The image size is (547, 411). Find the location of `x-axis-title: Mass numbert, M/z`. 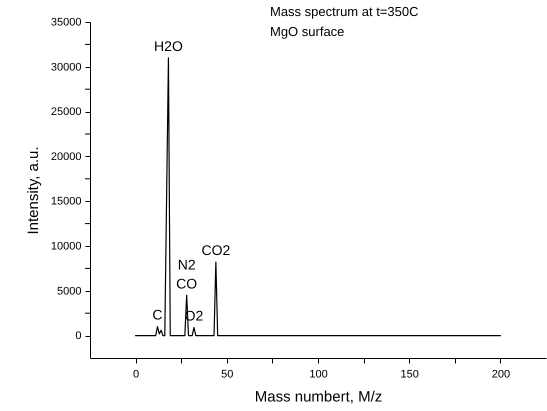

x-axis-title: Mass numbert, M/z is located at coordinates (318, 397).